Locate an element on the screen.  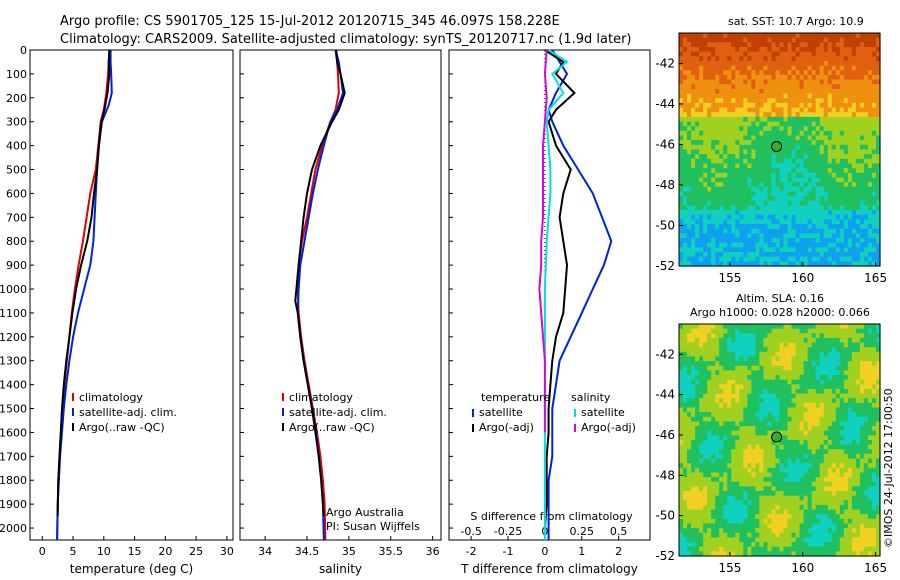
sst-map-title: sat. SST: 10.7 Argo: 10.9 is located at coordinates (796, 21).